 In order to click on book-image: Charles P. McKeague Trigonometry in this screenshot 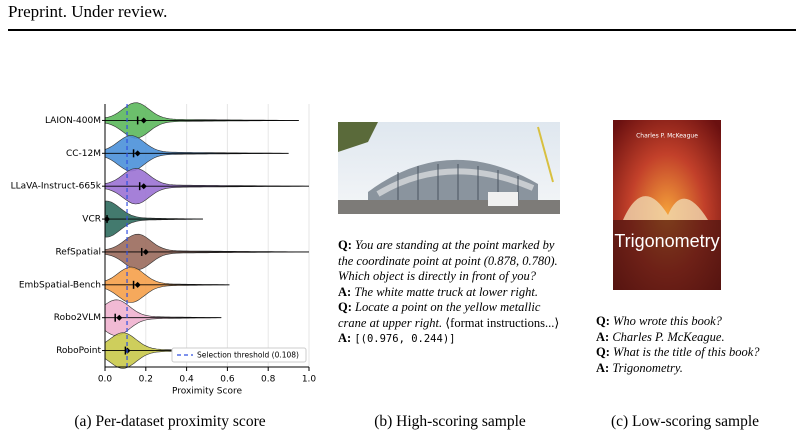, I will do `click(667, 205)`.